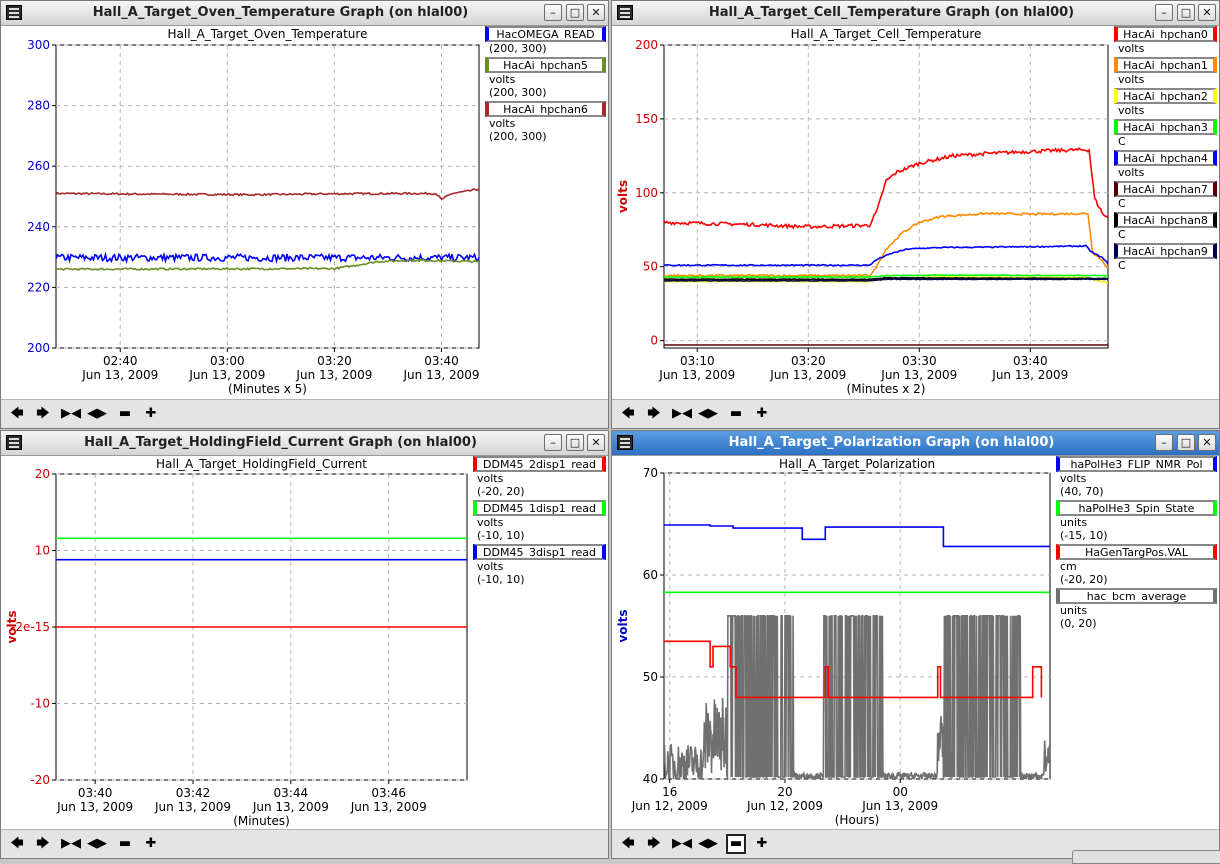 The width and height of the screenshot is (1220, 864). Describe the element at coordinates (539, 565) in the screenshot. I see `legend-item: DDM45_3disp1_read volts (-10, 10)` at that location.